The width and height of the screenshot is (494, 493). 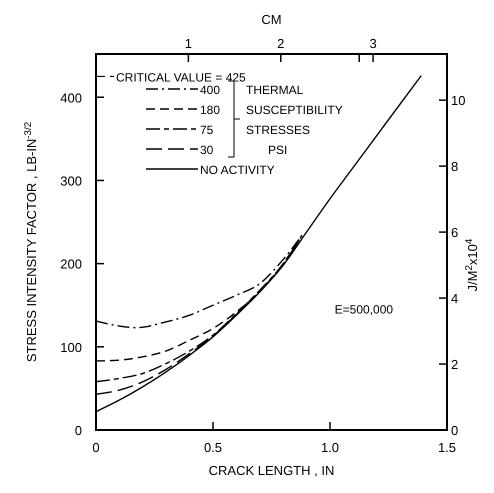 I want to click on annotation: E=500,000, so click(x=364, y=309).